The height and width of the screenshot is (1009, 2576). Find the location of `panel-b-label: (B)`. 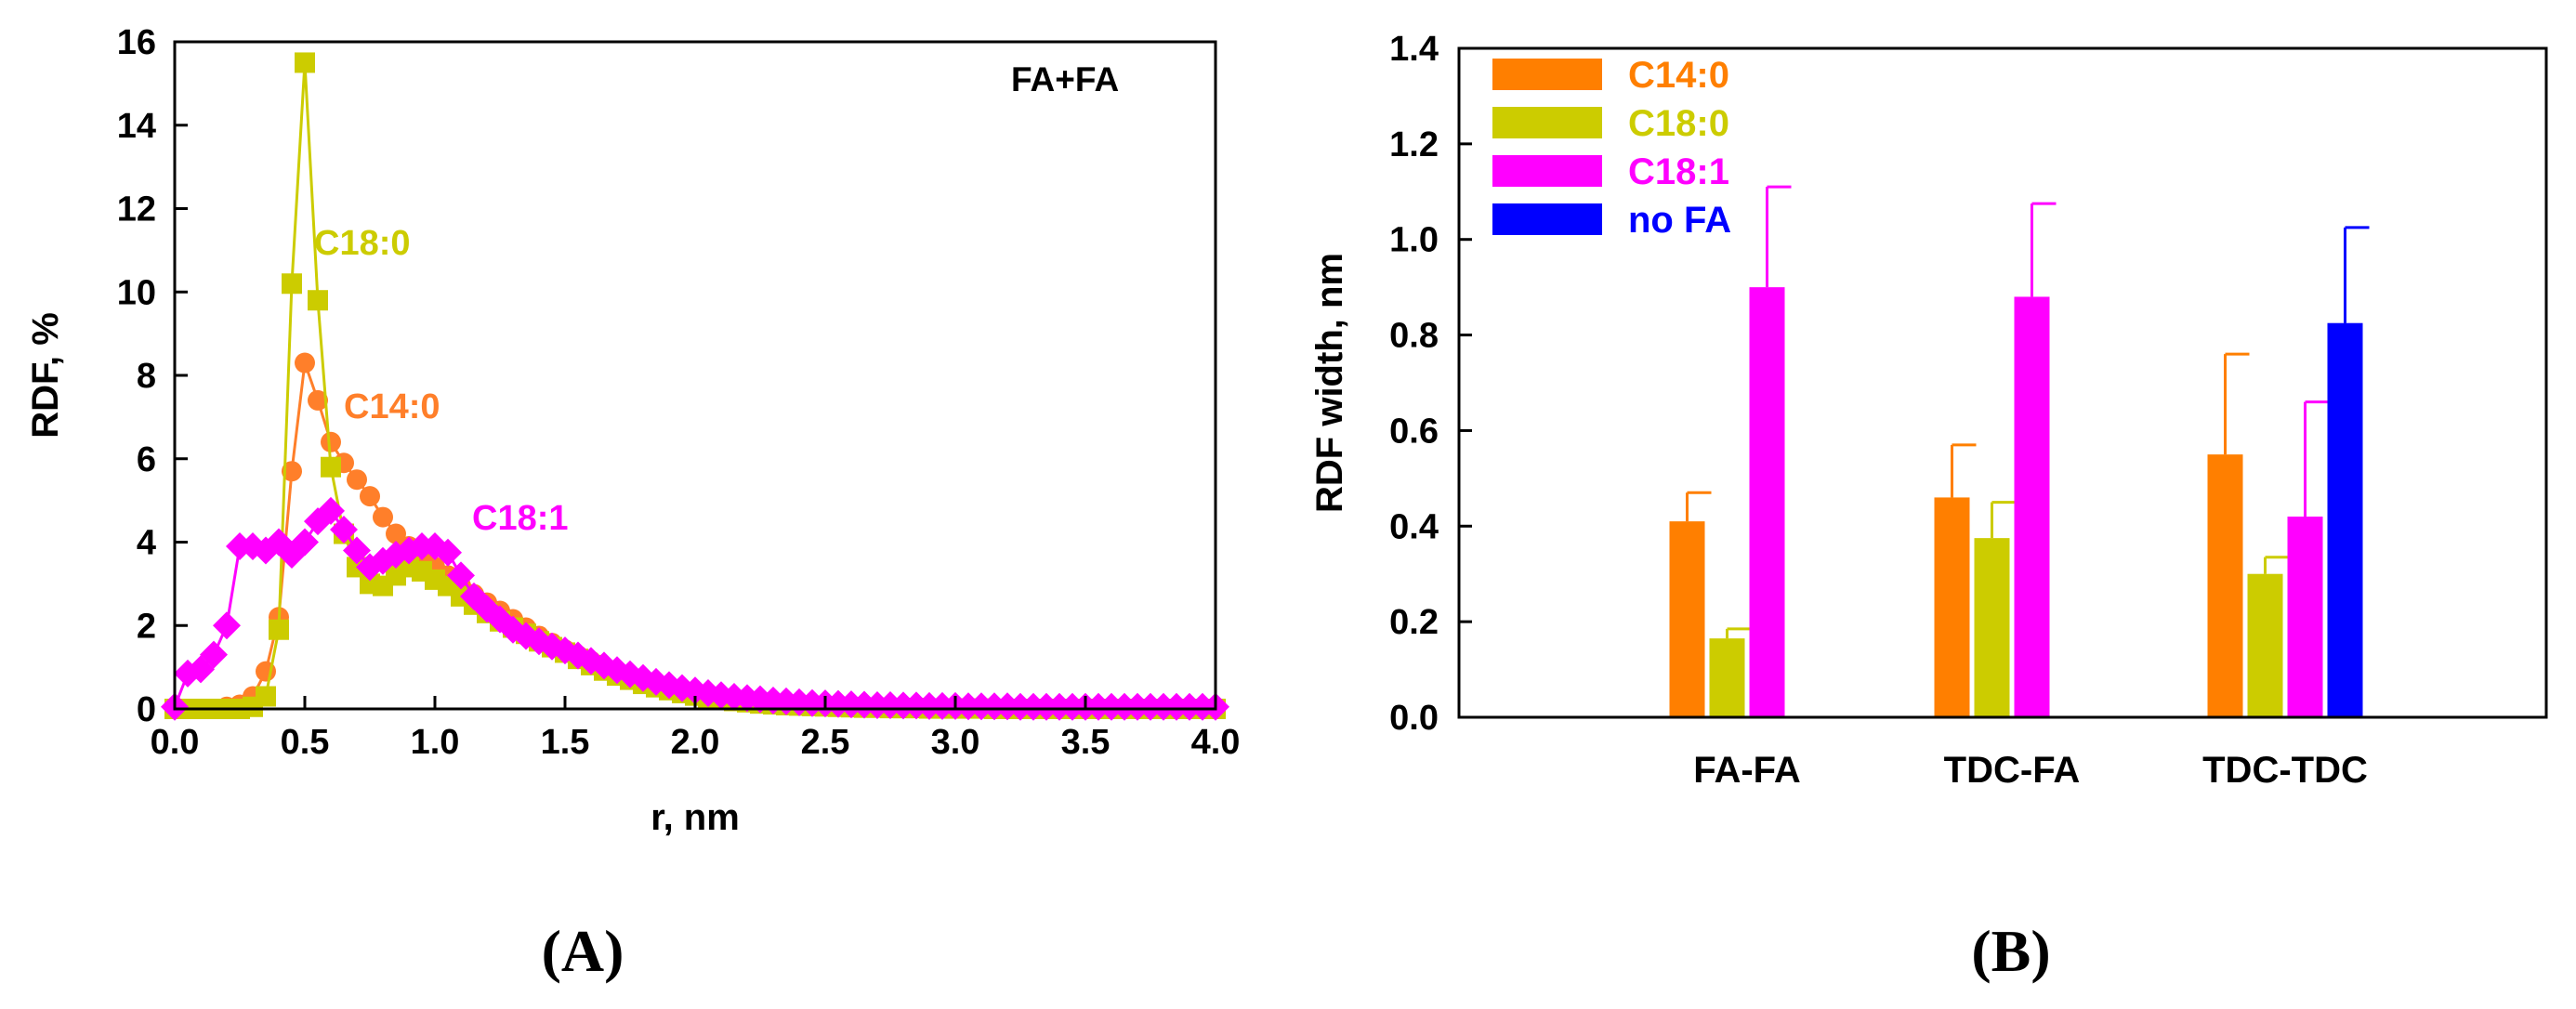

panel-b-label: (B) is located at coordinates (2010, 951).